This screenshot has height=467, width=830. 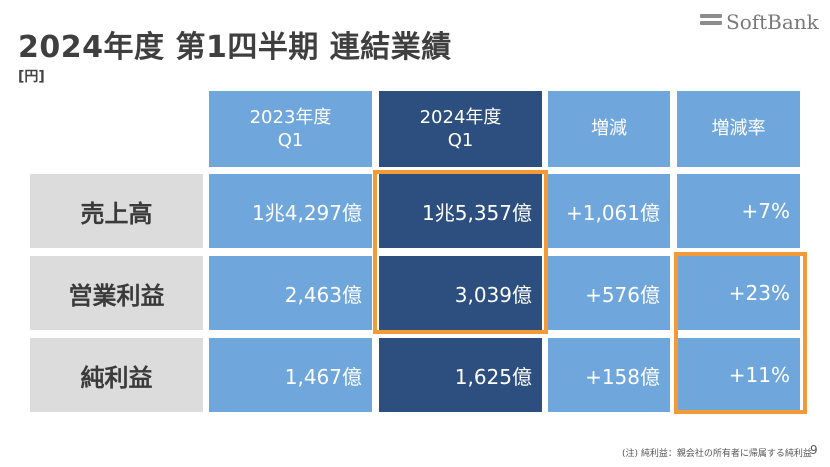 What do you see at coordinates (290, 375) in the screenshot?
I see `value-cell: 1,467億` at bounding box center [290, 375].